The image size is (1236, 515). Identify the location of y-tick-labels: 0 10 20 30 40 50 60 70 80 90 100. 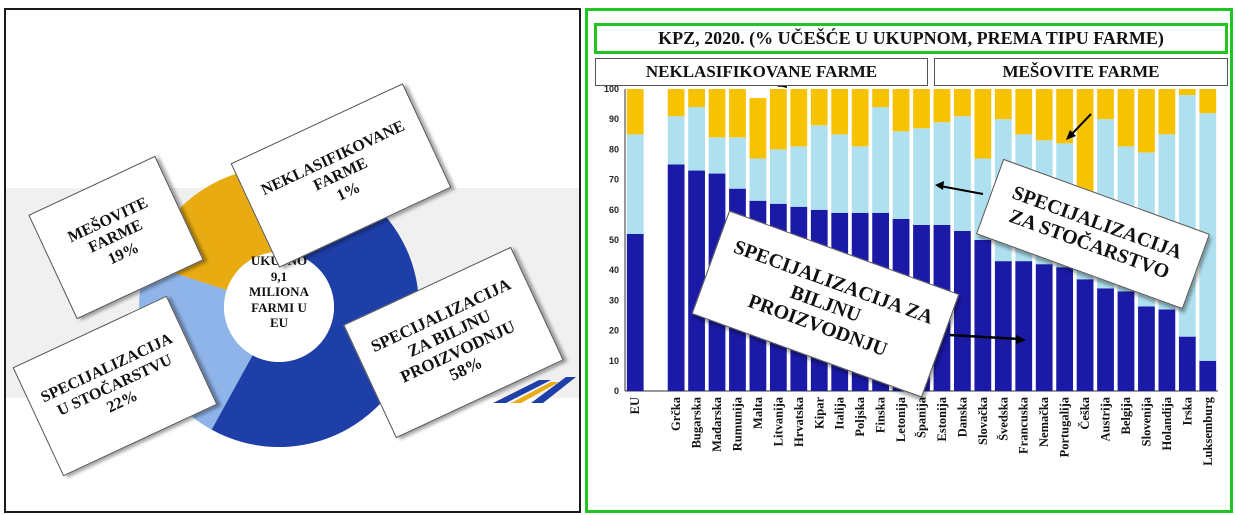
(611, 240).